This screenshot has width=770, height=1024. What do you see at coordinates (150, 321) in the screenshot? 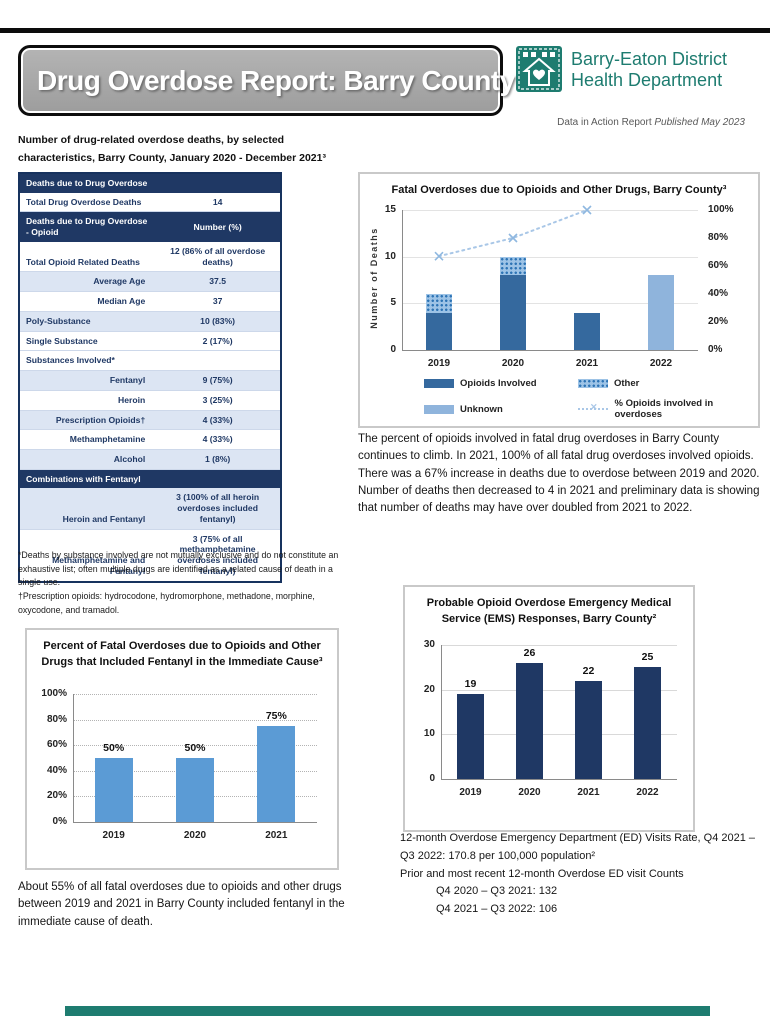
I see `table-row: Poly-Substance 10 (83%)` at bounding box center [150, 321].